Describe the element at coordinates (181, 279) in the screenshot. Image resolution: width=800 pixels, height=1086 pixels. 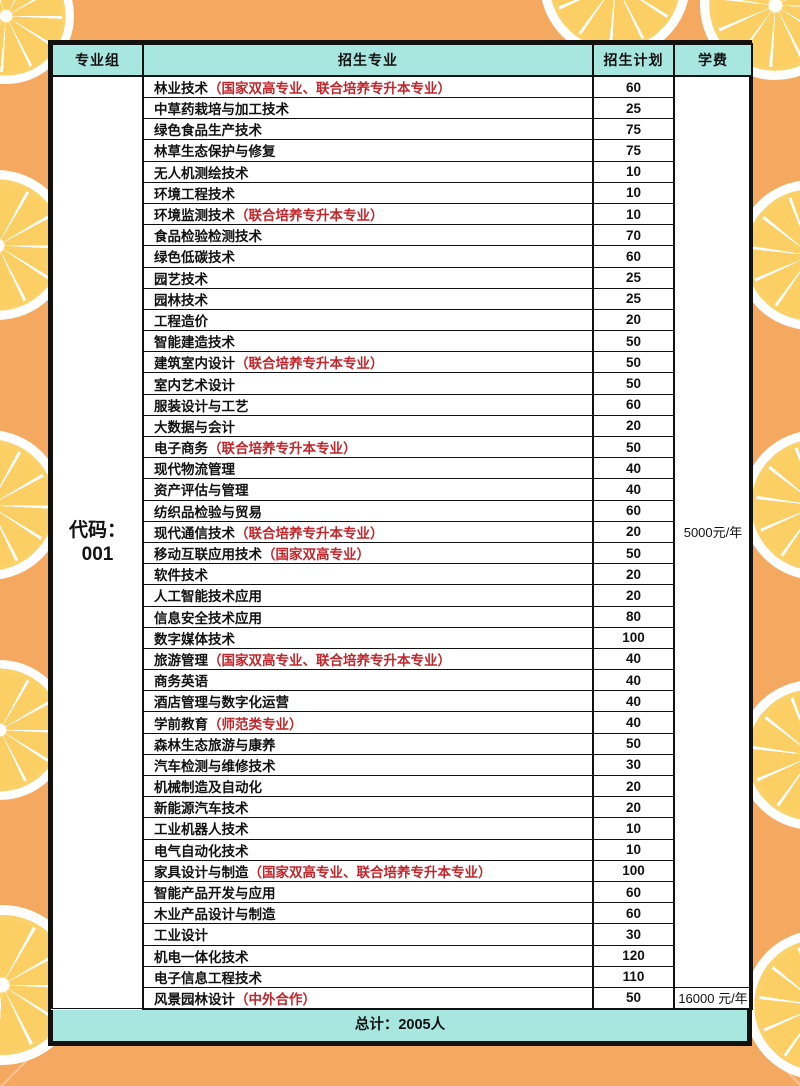
I see `major-name: 园艺技术` at that location.